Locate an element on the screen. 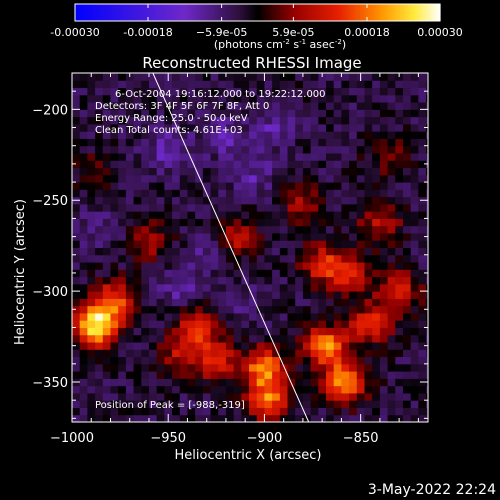 Image resolution: width=500 pixels, height=500 pixels. colorbar-unit-part: -2 is located at coordinates (338, 42).